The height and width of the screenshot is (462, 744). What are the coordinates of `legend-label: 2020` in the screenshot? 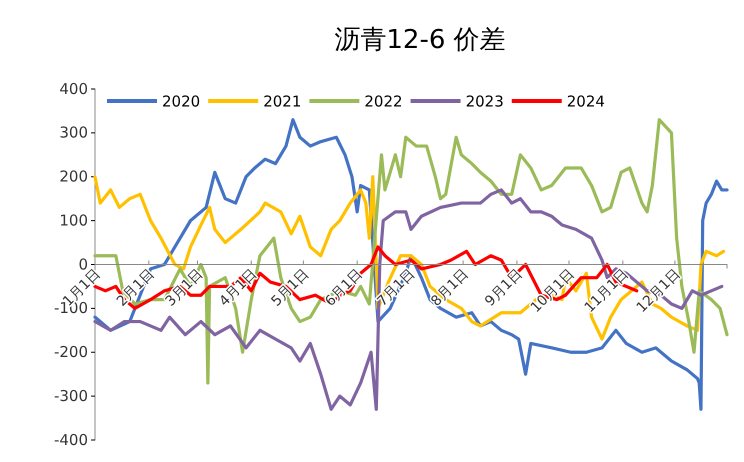 It's located at (181, 101).